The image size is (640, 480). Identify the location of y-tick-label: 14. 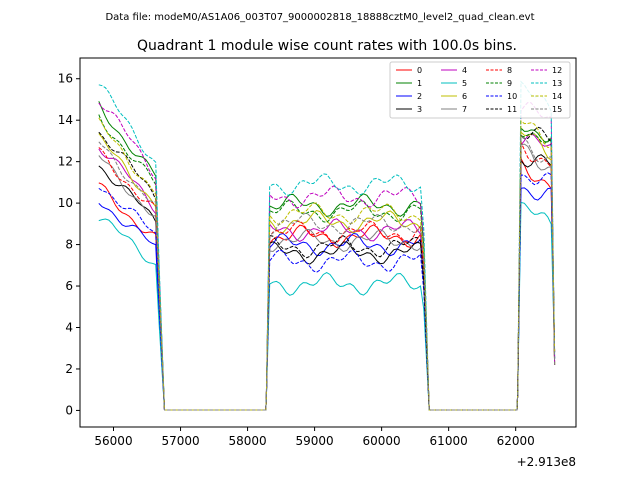
(65, 120).